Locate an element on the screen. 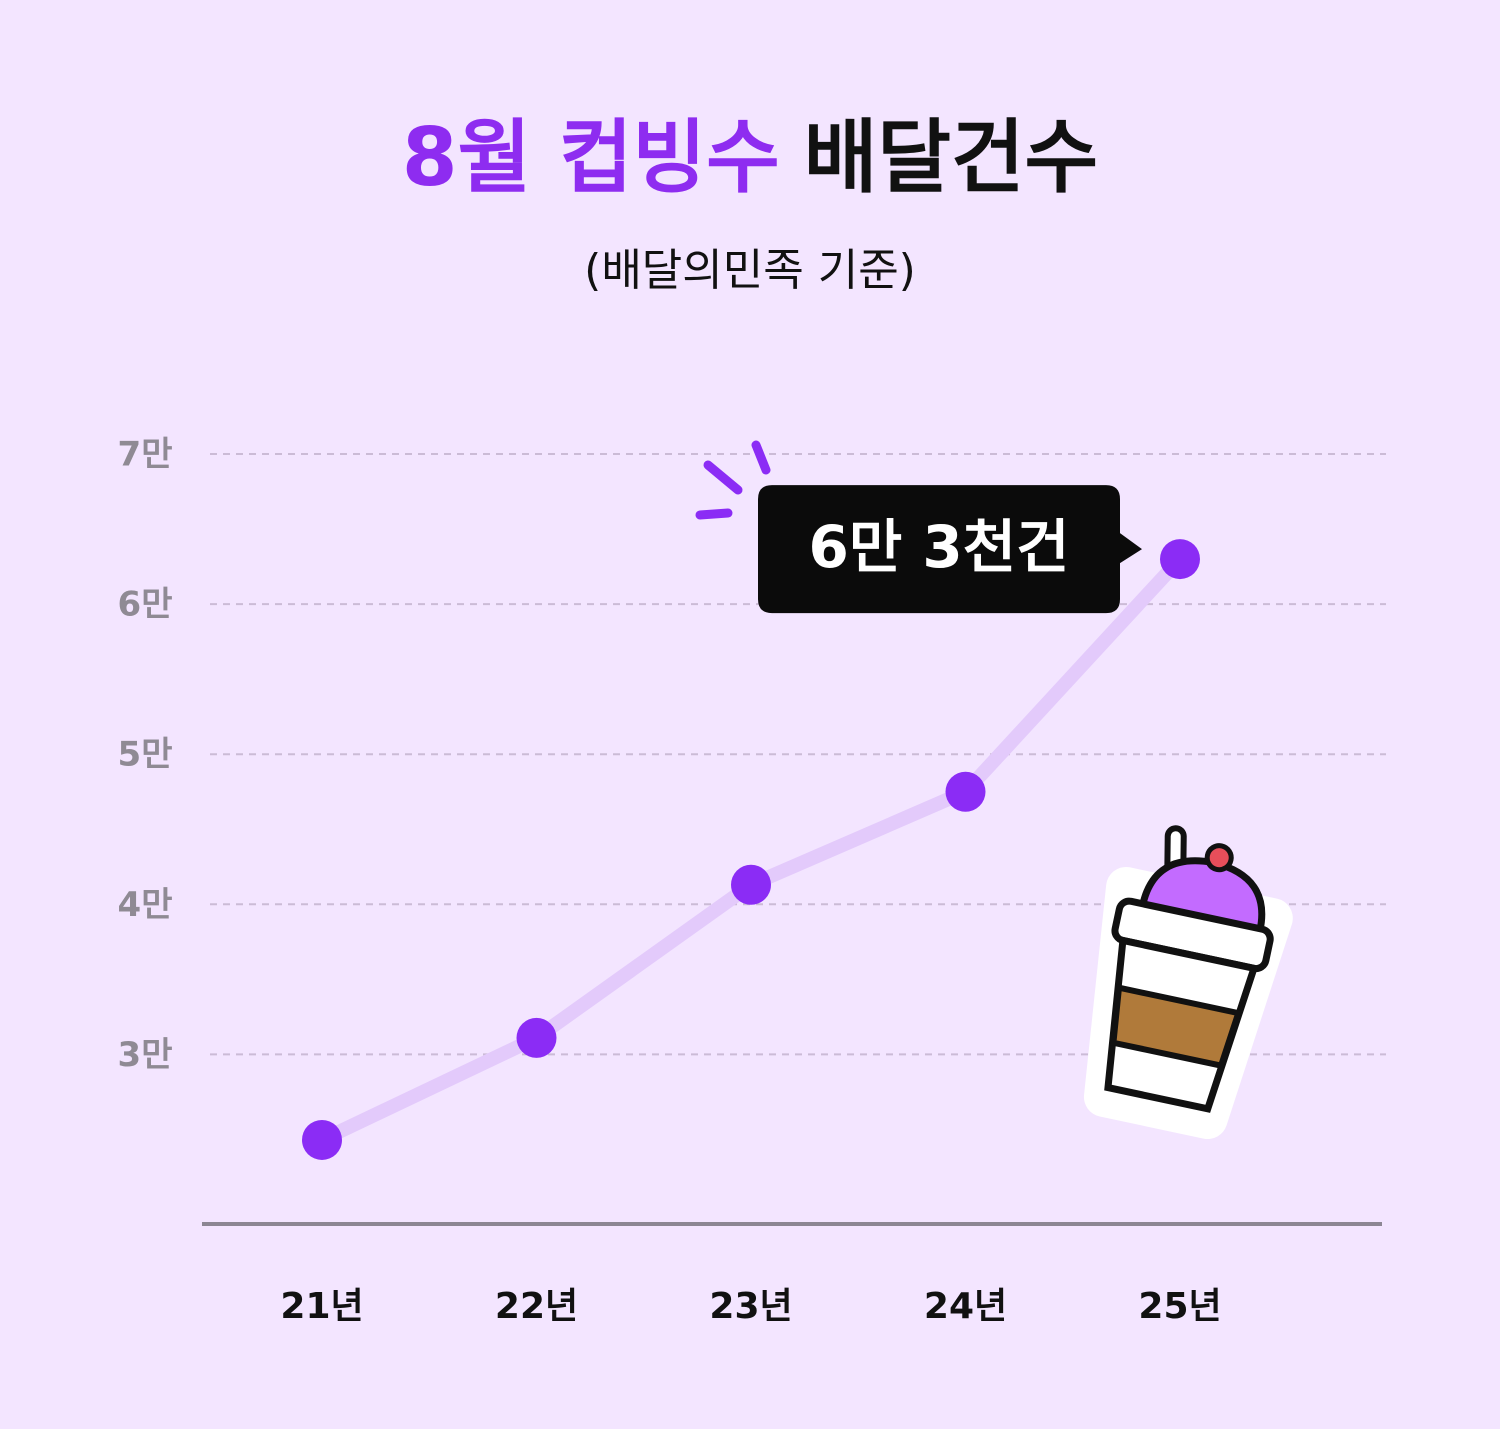 The width and height of the screenshot is (1500, 1429). chart-title: 8월 컵빙수 배달건수 is located at coordinates (750, 157).